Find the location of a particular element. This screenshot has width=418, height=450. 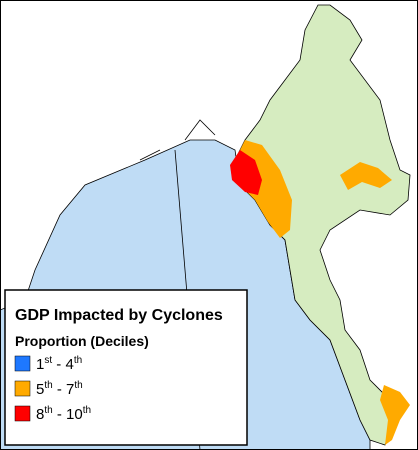

label-text: - 7 is located at coordinates (64, 389).